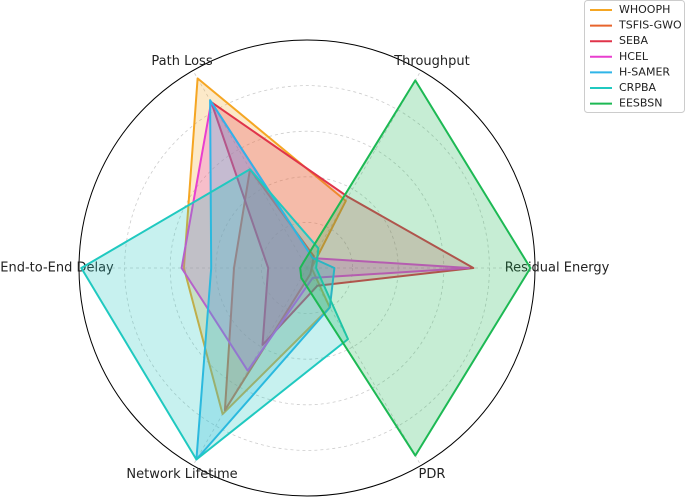  I want to click on axis-label: Throughput, so click(431, 61).